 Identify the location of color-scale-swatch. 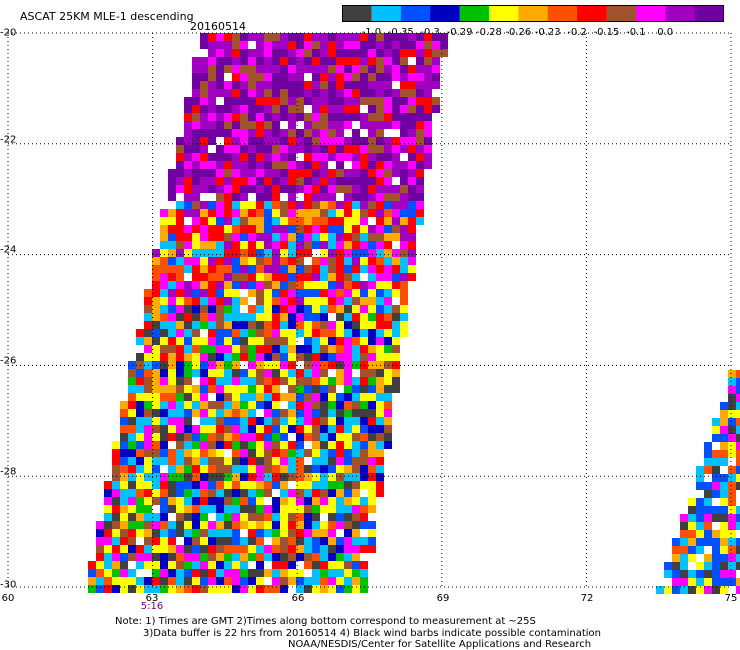
(357, 13).